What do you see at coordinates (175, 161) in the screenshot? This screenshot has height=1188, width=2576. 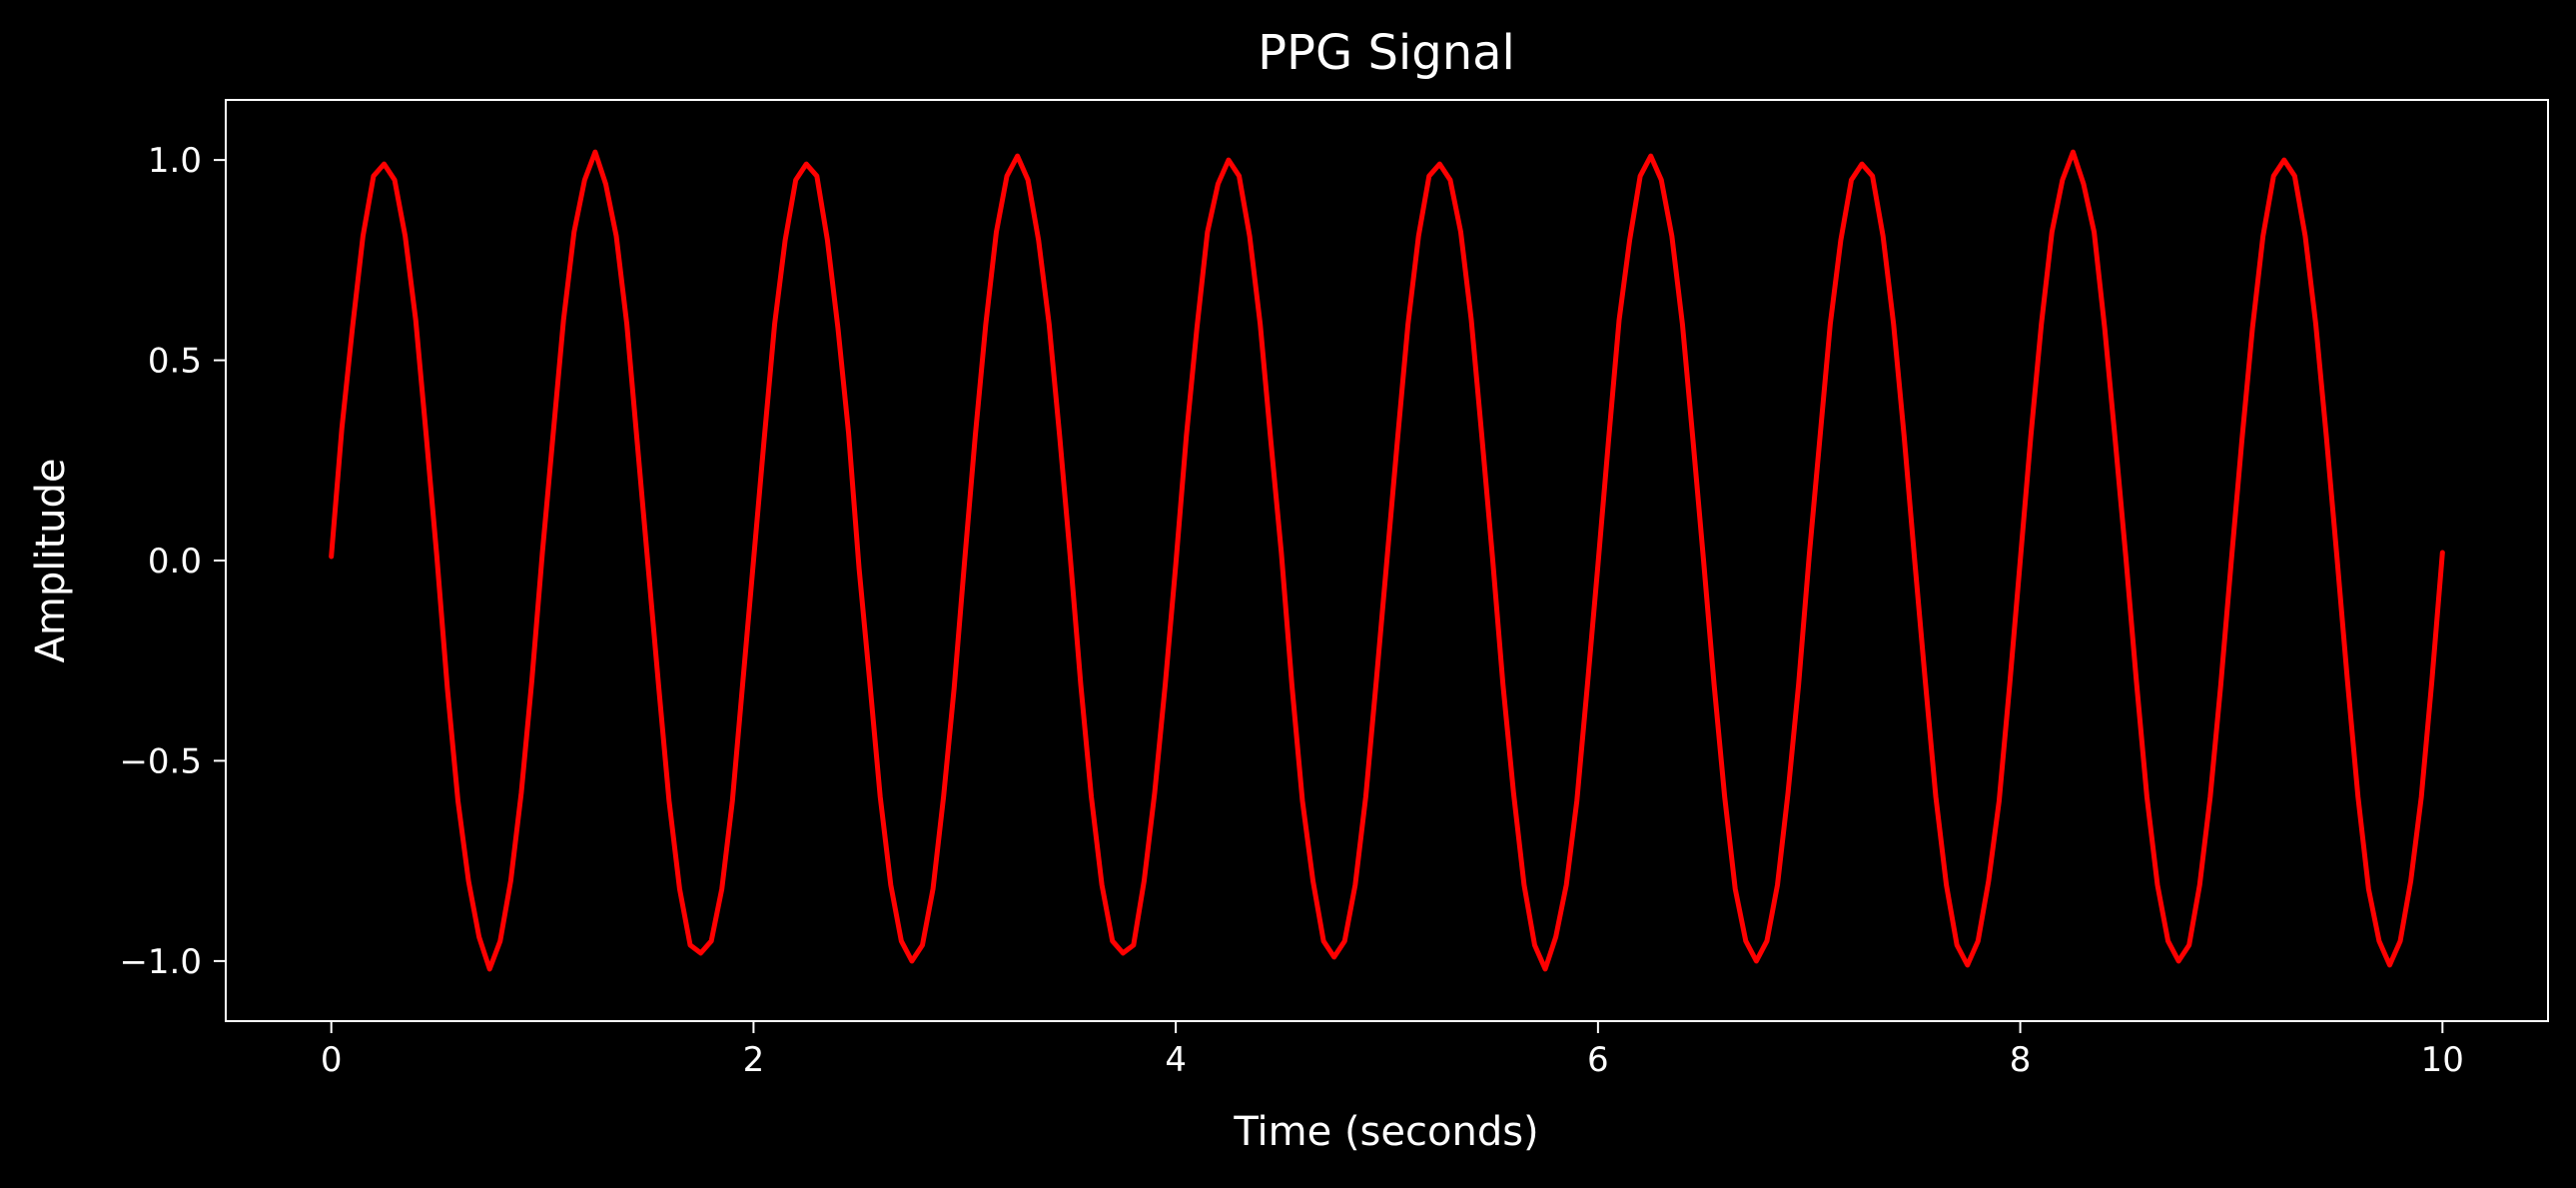 I see `y-tick-label: 1.0` at bounding box center [175, 161].